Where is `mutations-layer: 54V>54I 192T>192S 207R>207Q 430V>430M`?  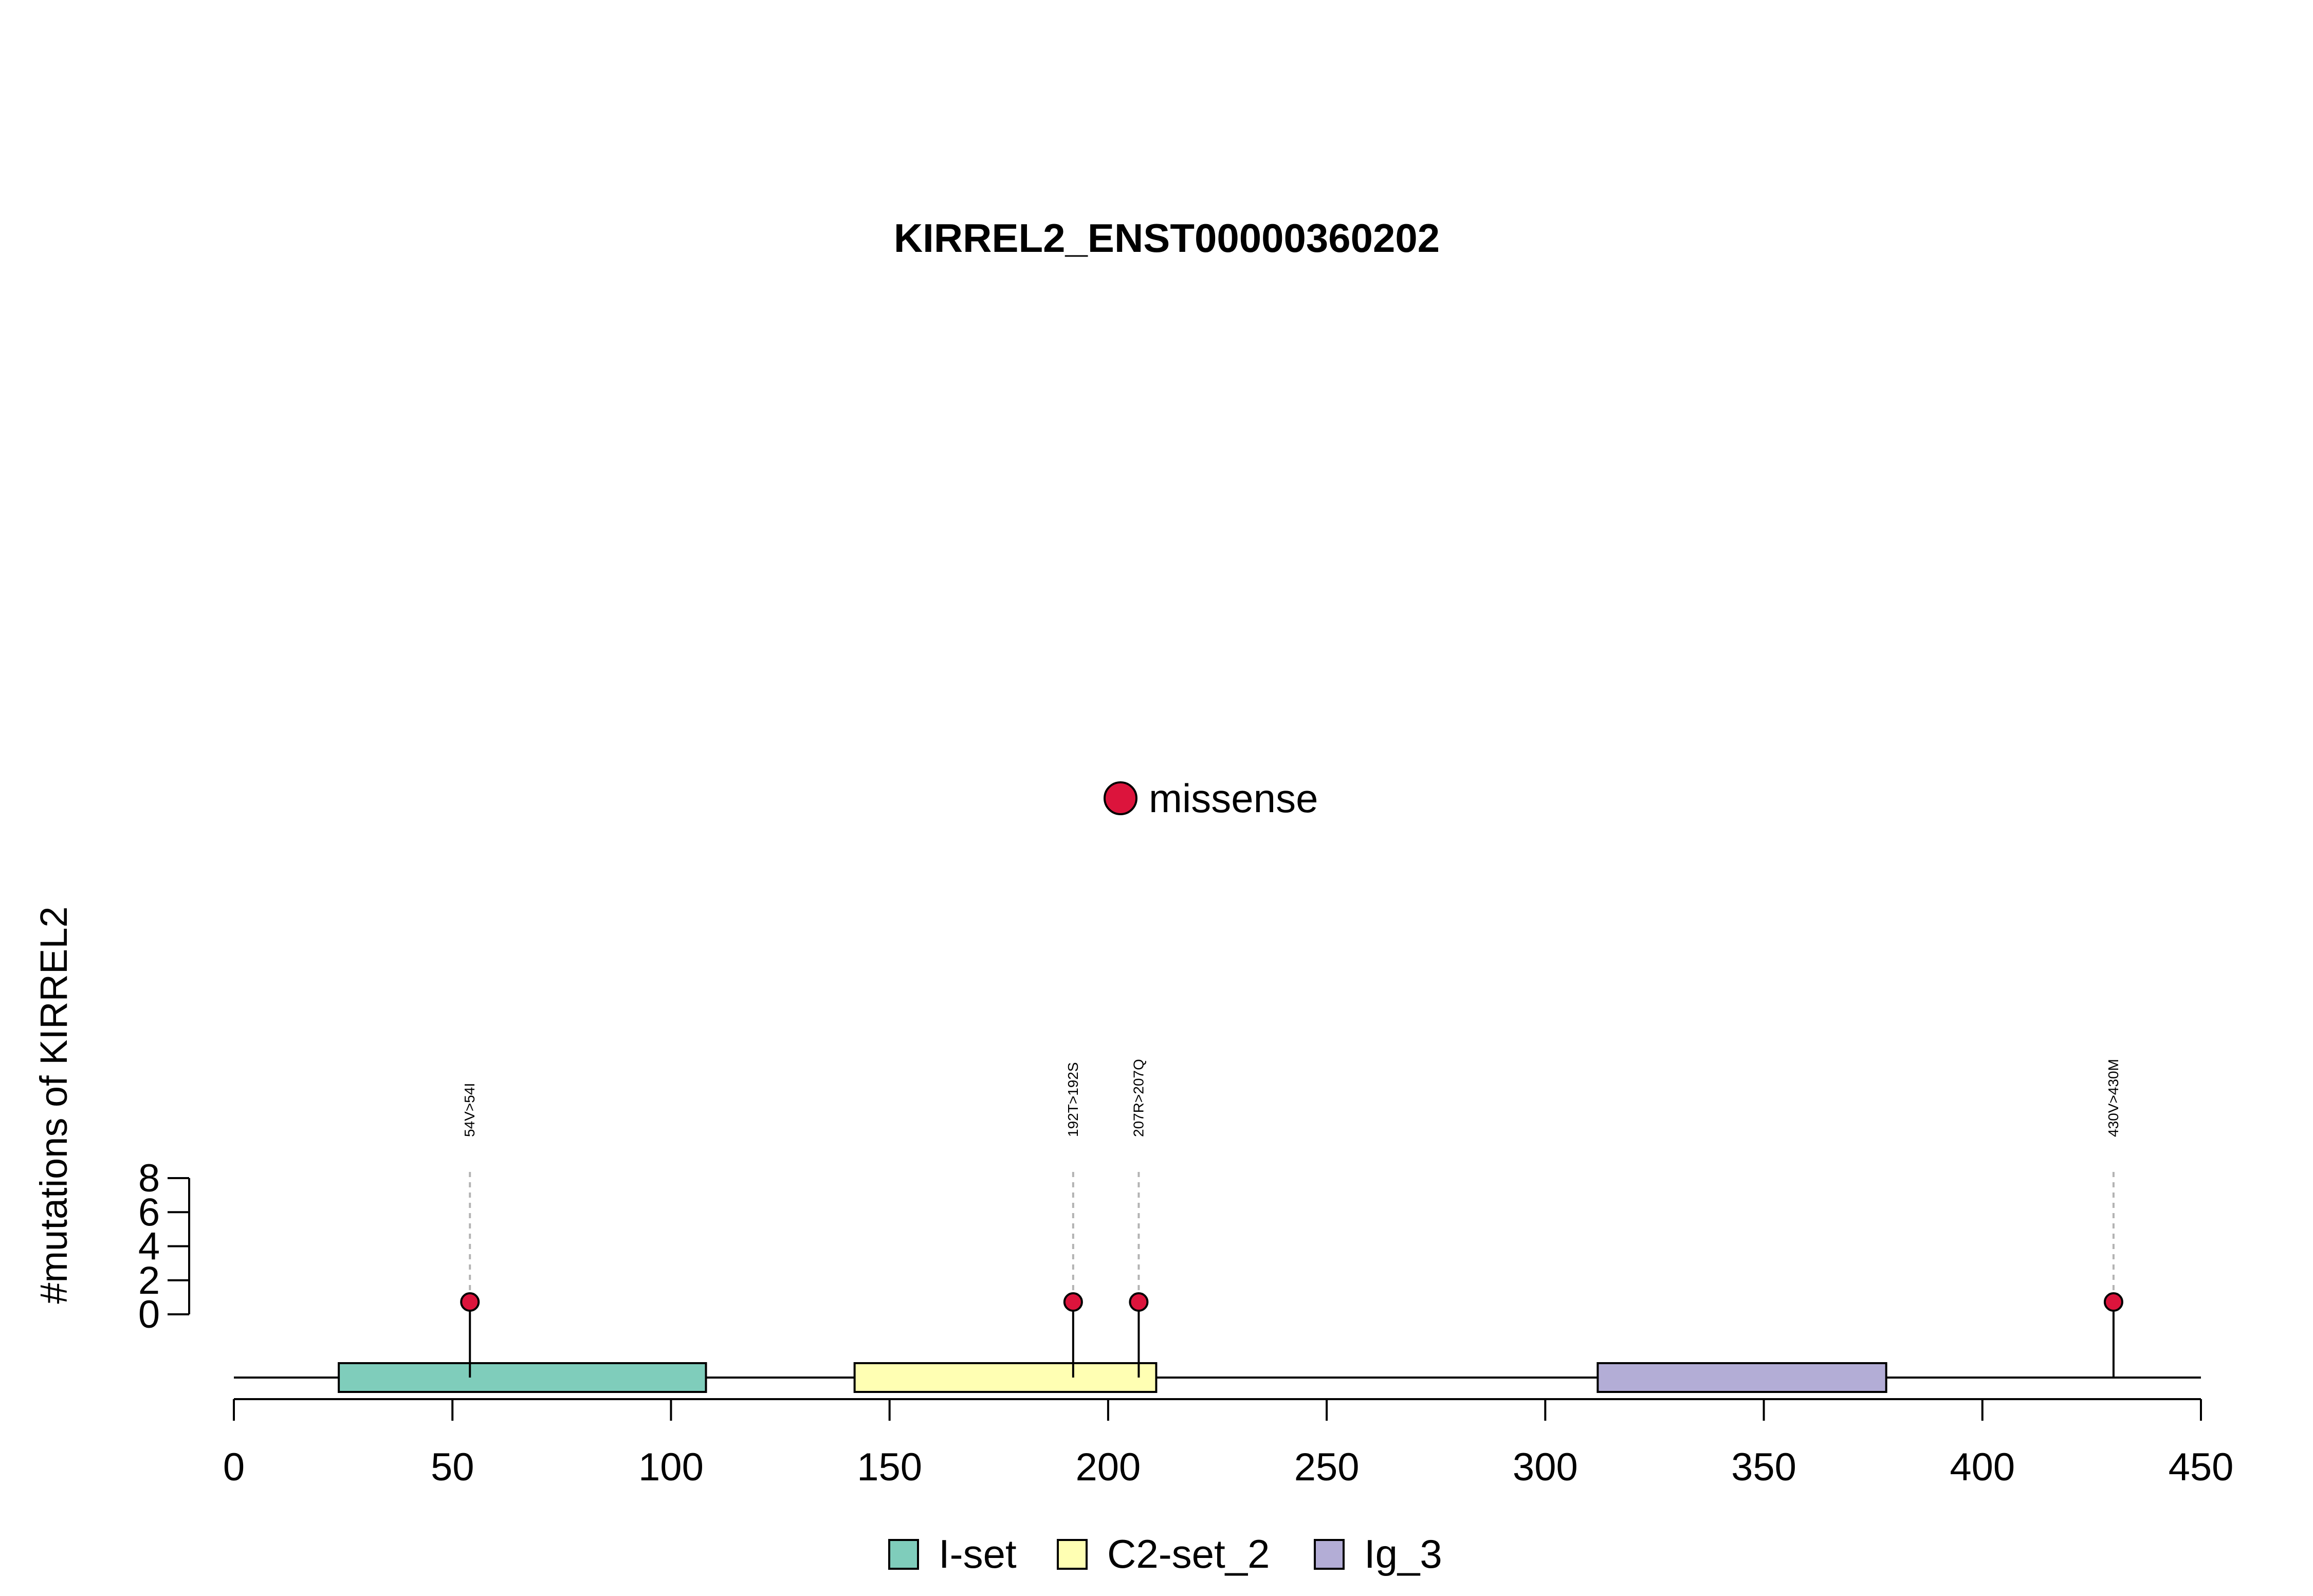
mutations-layer: 54V>54I 192T>192S 207R>207Q 430V>430M is located at coordinates (1291, 1219).